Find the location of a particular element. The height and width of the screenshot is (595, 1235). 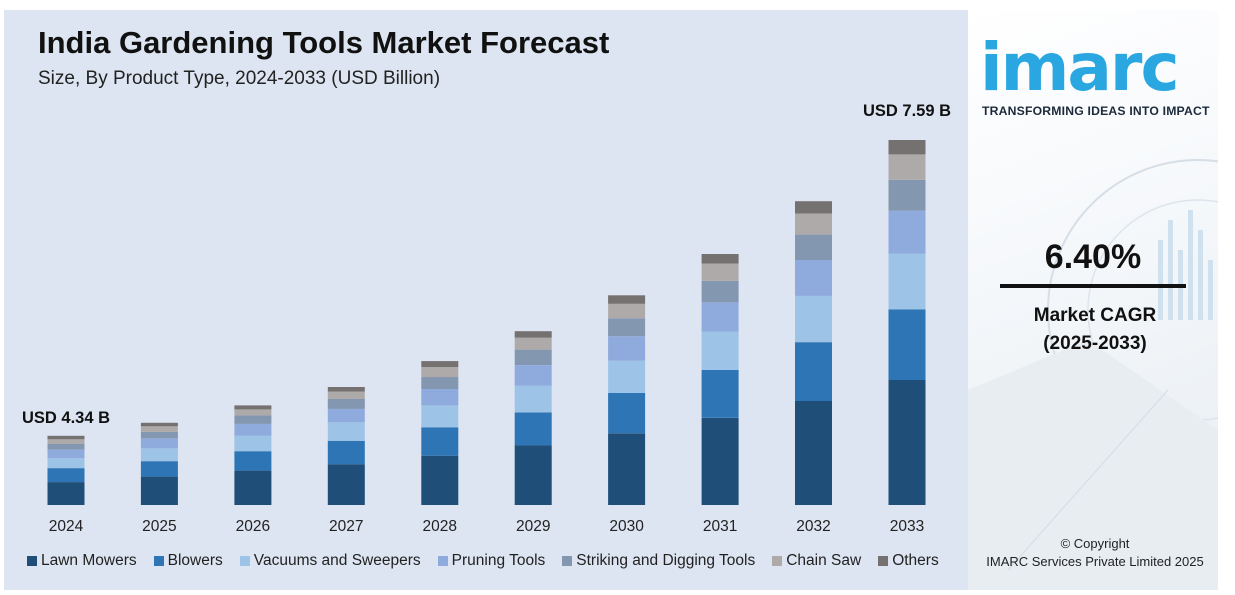

bar-segment-2031-chain-saw is located at coordinates (720, 272).